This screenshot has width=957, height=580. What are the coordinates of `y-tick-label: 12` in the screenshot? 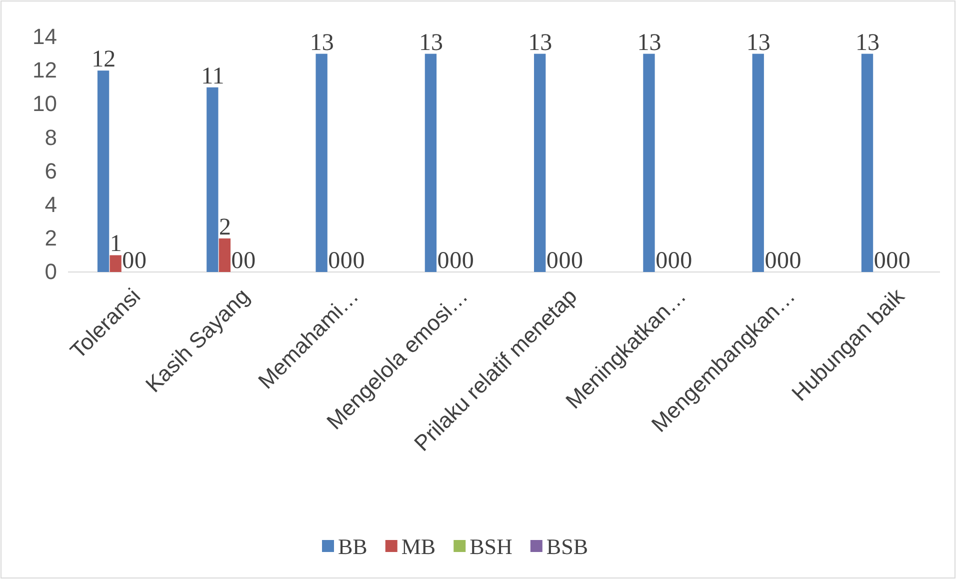 It's located at (44, 70).